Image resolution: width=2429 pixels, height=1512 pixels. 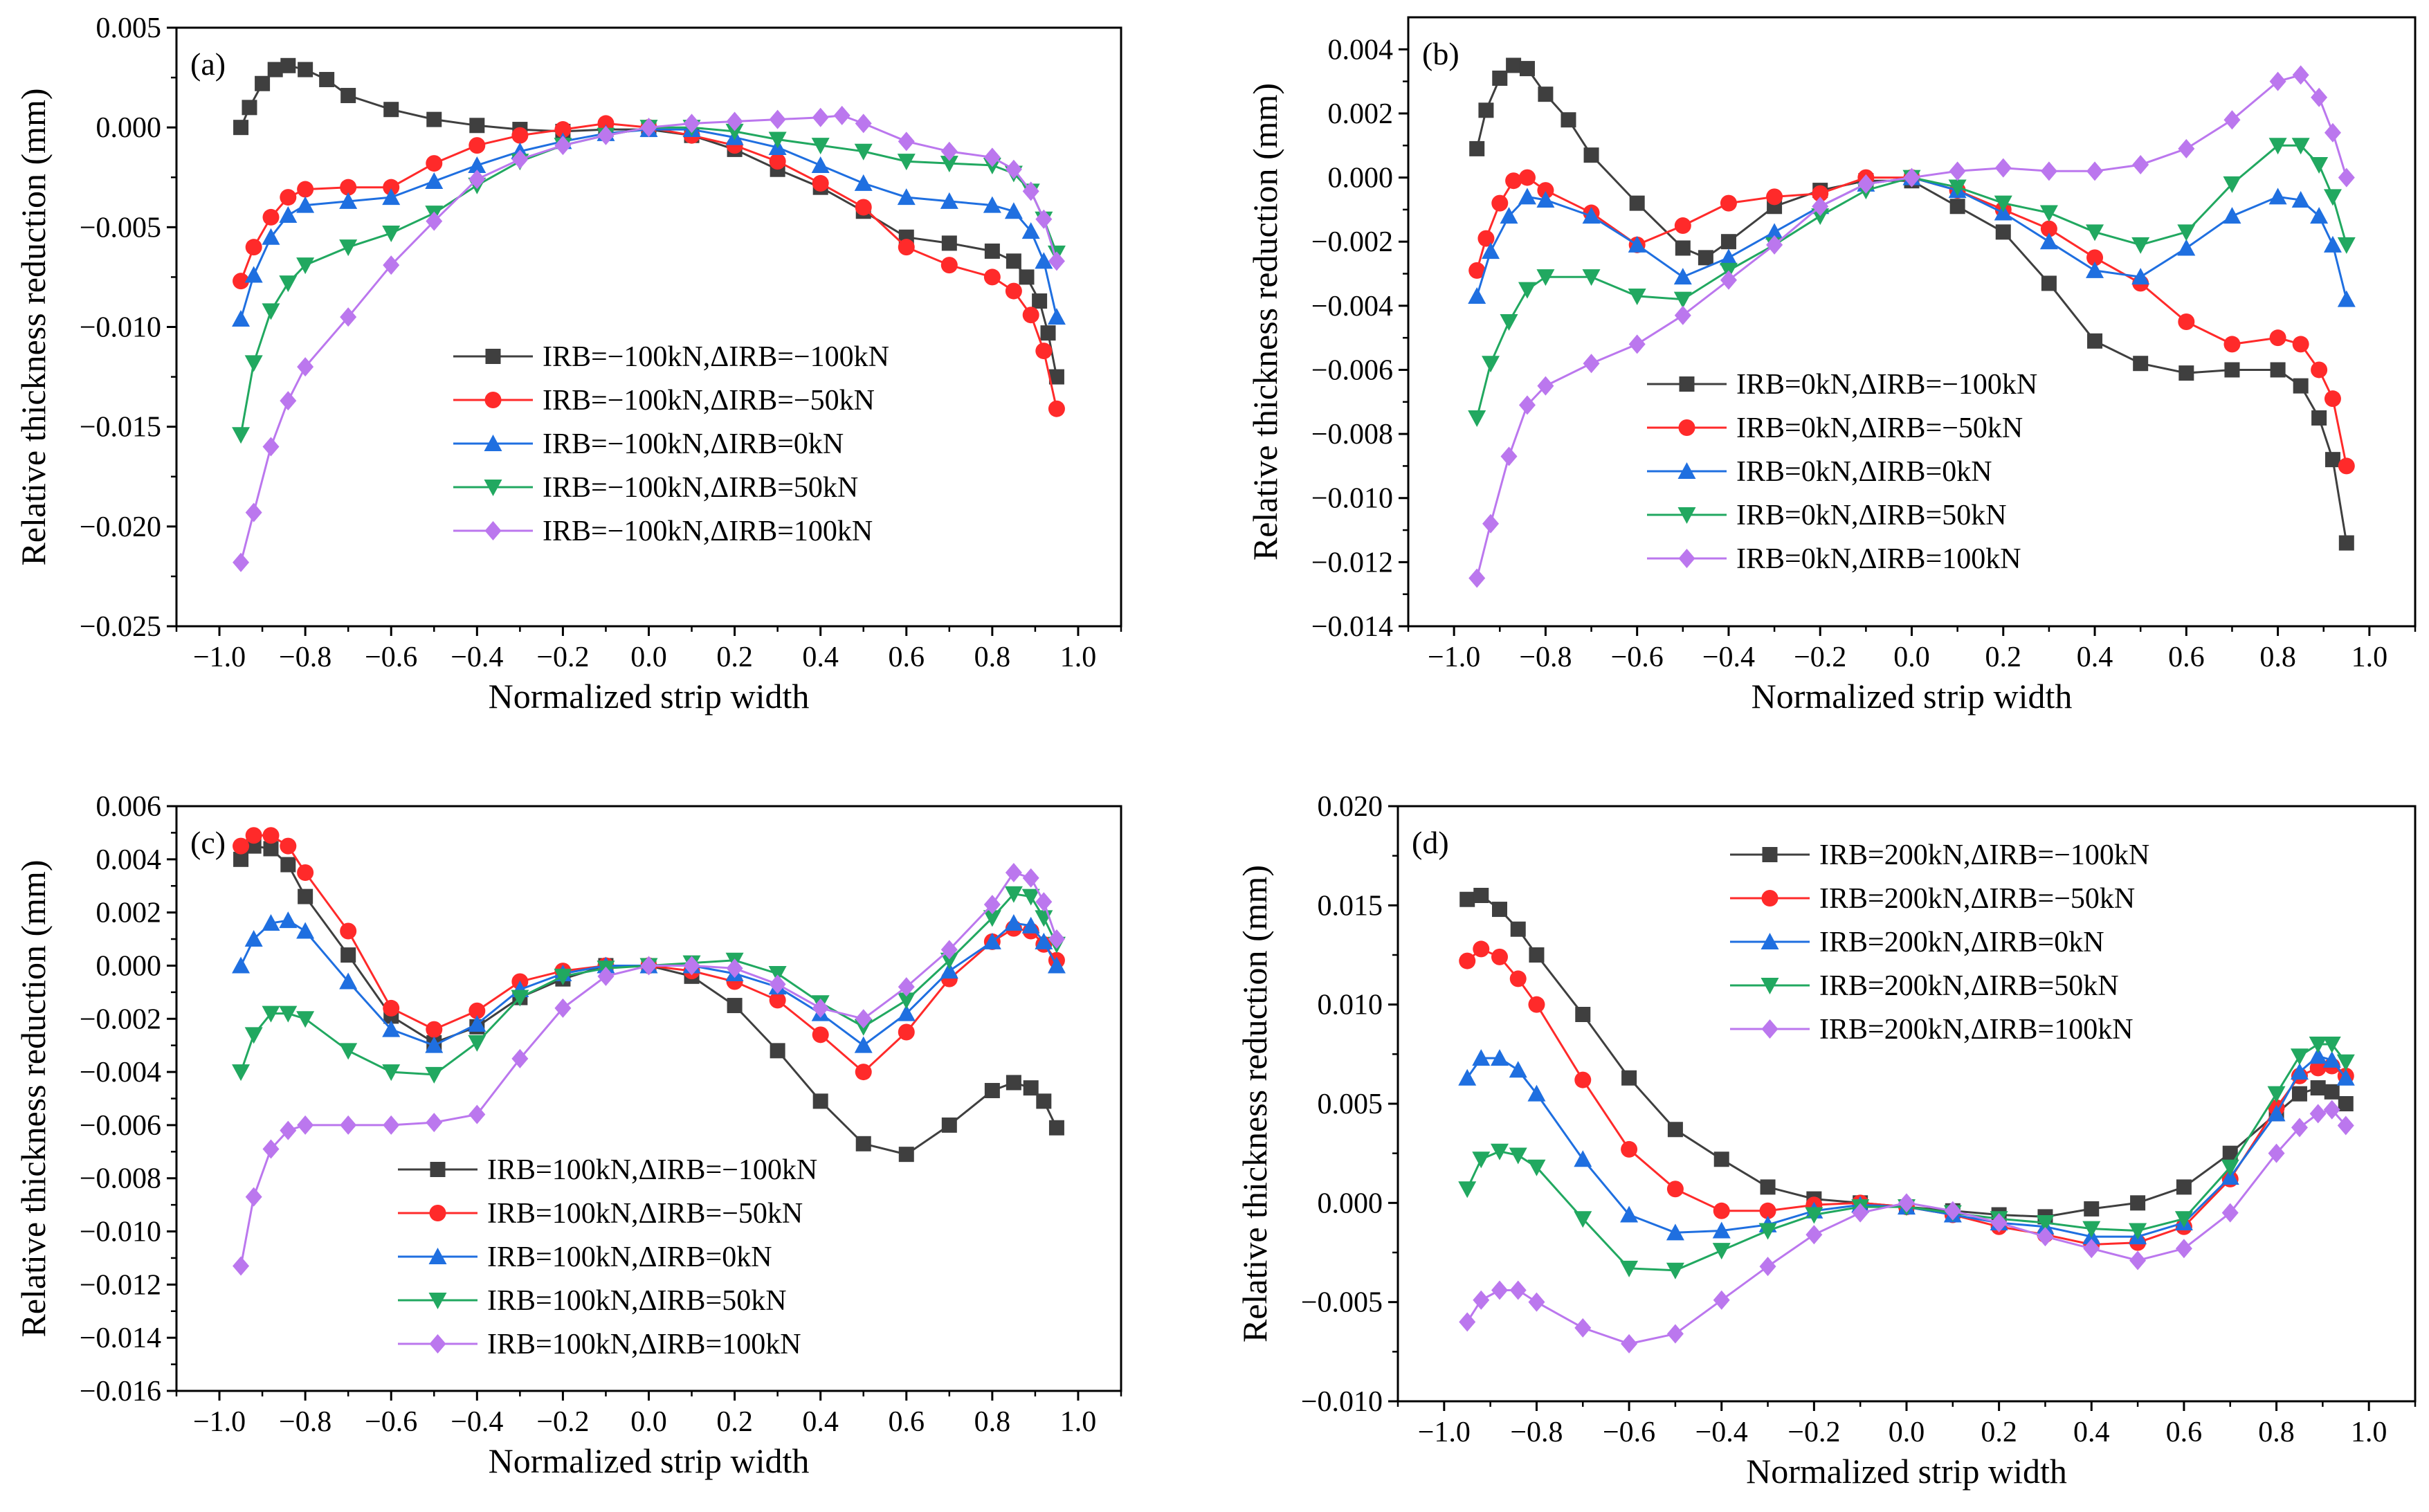 I want to click on y-tick-label: −0.005, so click(x=120, y=228).